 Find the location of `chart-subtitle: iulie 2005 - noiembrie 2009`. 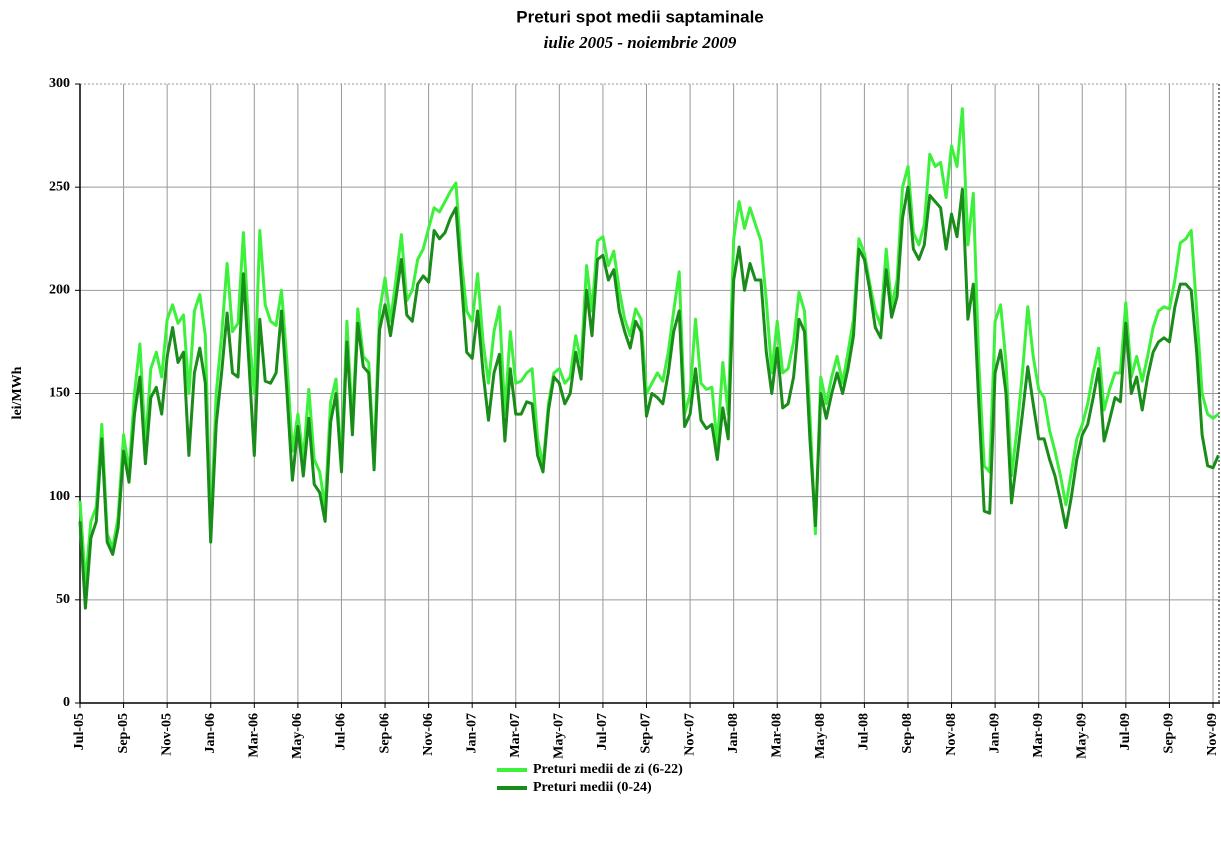

chart-subtitle: iulie 2005 - noiembrie 2009 is located at coordinates (640, 42).